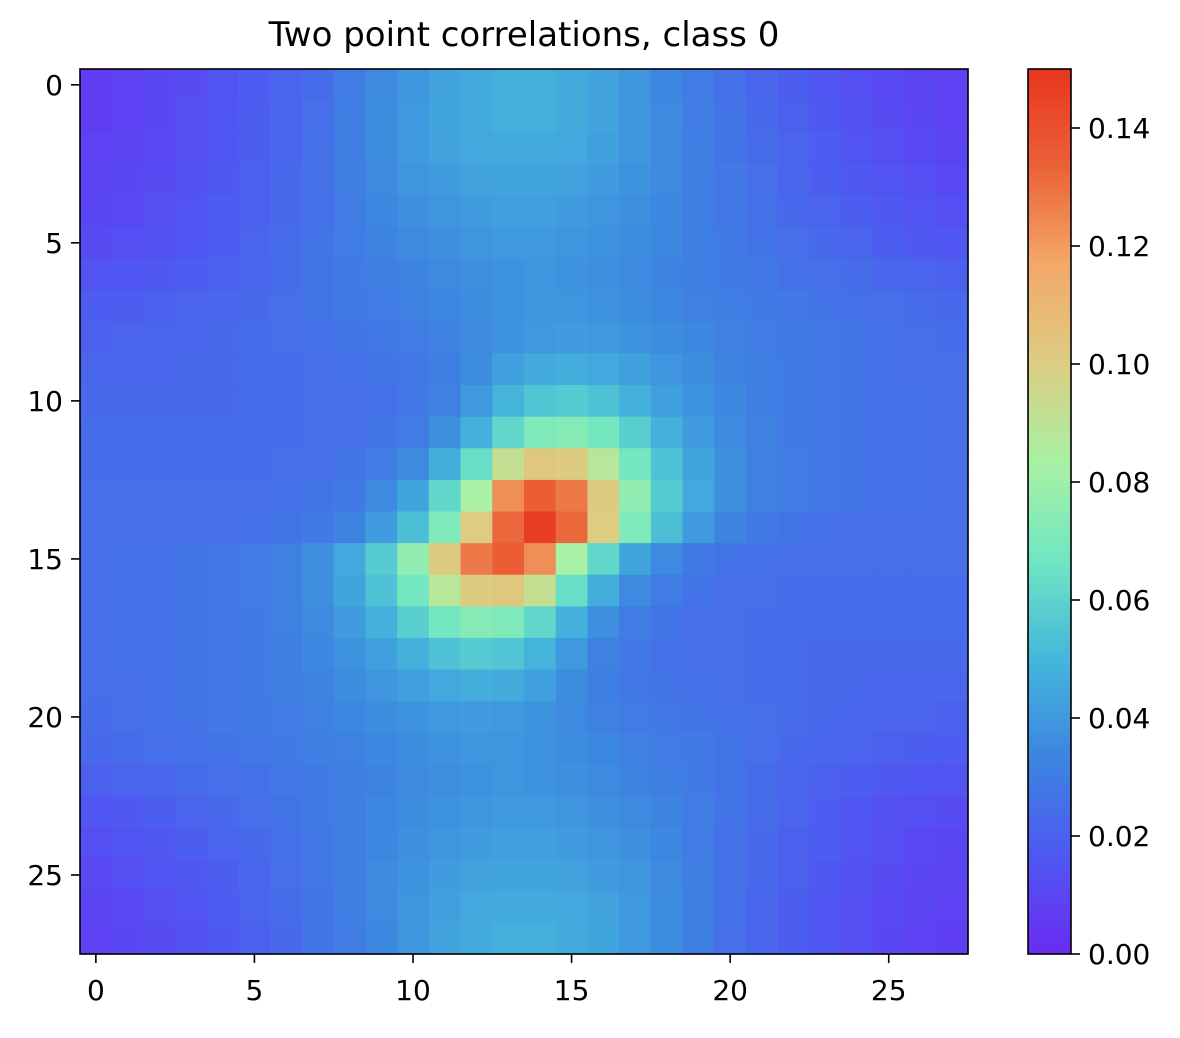 This screenshot has height=1038, width=1180. Describe the element at coordinates (45, 875) in the screenshot. I see `y-tick-label: 25` at that location.